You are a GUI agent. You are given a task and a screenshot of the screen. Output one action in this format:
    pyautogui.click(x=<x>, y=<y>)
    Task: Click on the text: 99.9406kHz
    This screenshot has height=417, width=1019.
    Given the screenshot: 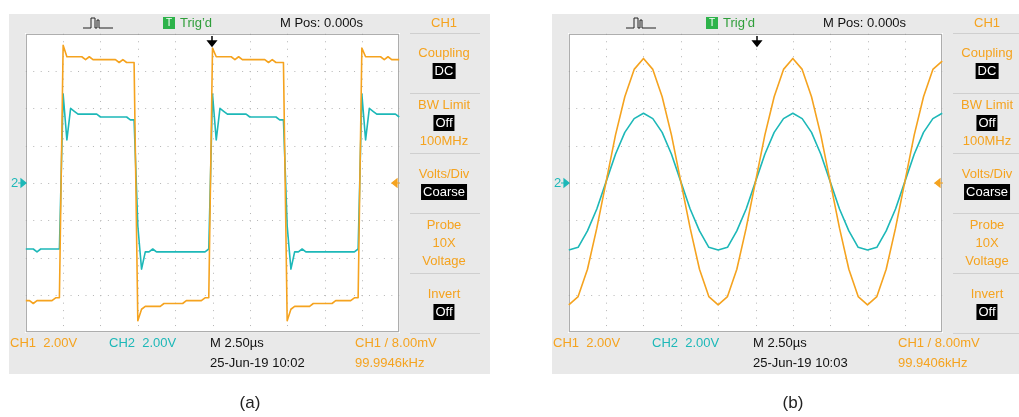 What is the action you would take?
    pyautogui.click(x=933, y=363)
    